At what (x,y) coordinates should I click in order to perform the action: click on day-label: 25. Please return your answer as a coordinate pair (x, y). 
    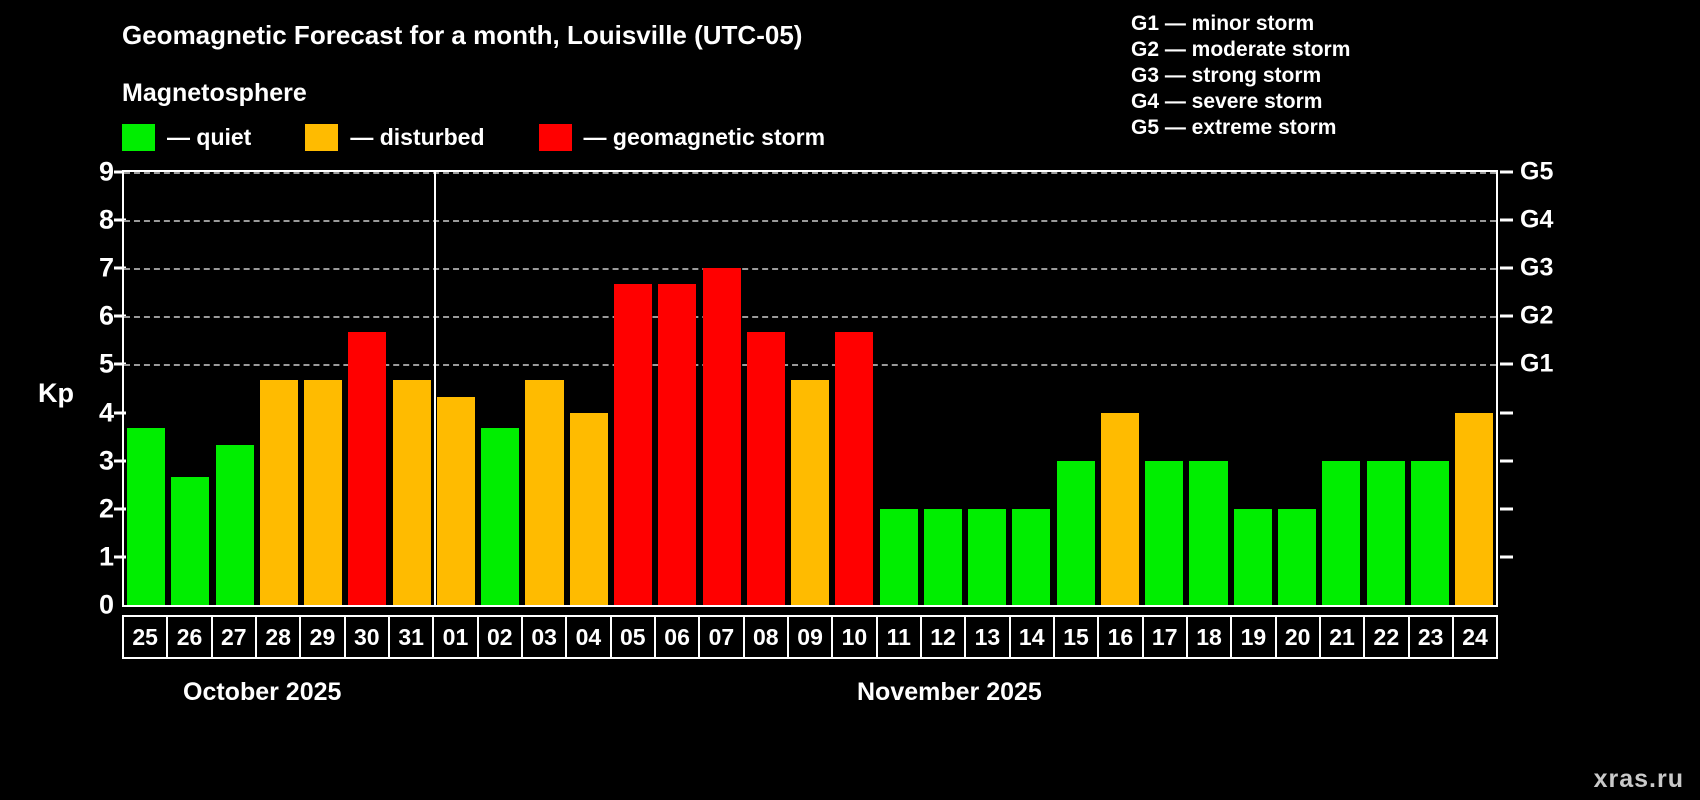
    Looking at the image, I should click on (146, 637).